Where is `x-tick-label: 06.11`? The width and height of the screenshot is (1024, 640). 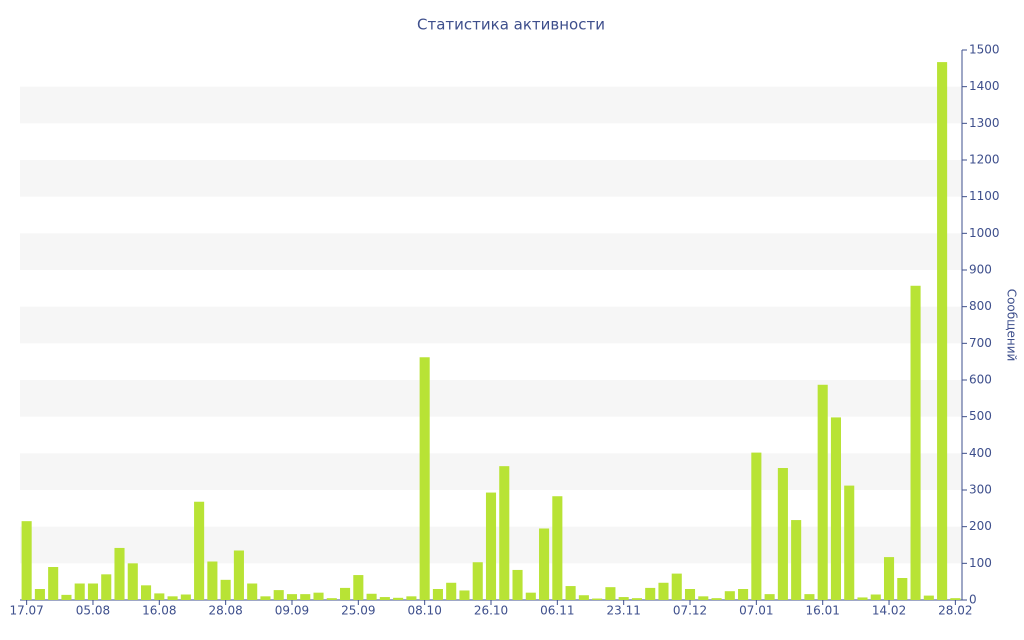 x-tick-label: 06.11 is located at coordinates (557, 611).